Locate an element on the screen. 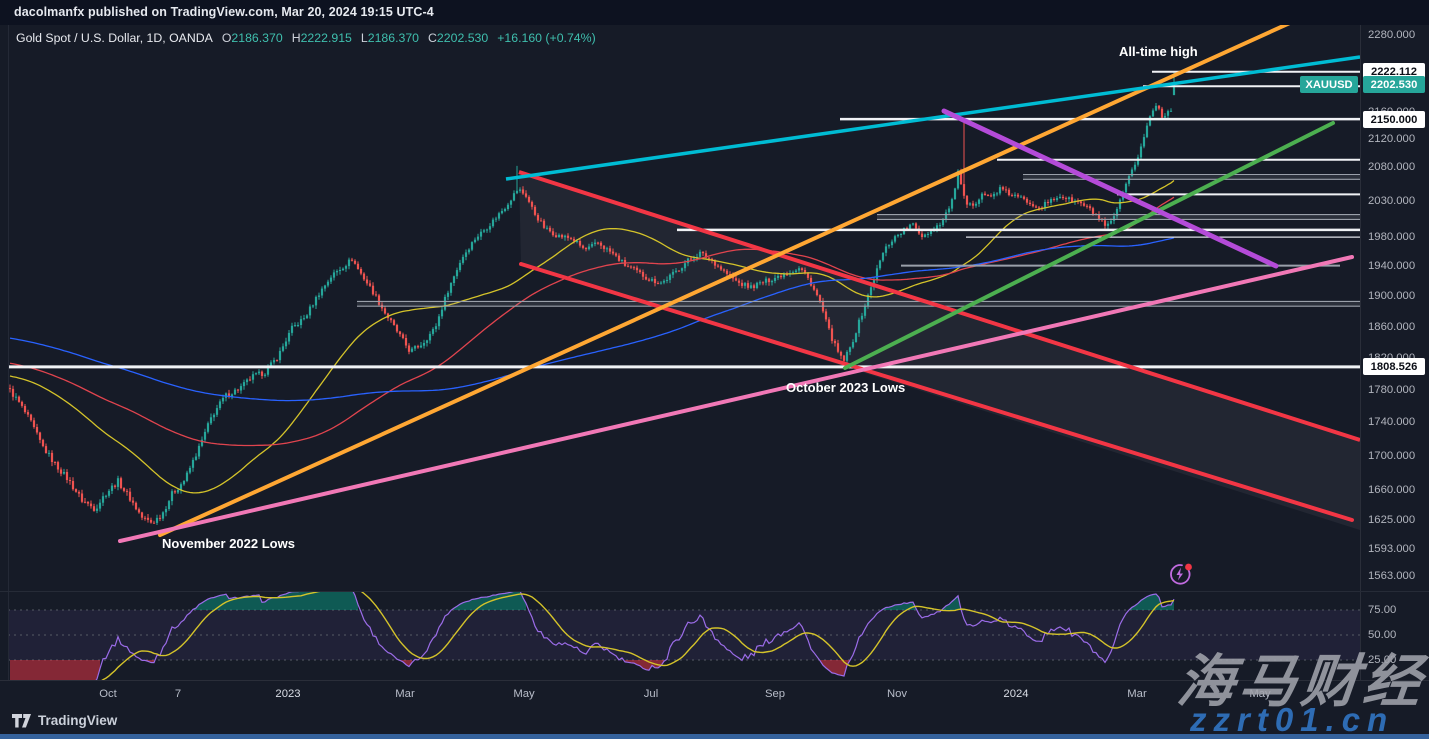 This screenshot has height=739, width=1429. tradingview-logo-icon is located at coordinates (21, 720).